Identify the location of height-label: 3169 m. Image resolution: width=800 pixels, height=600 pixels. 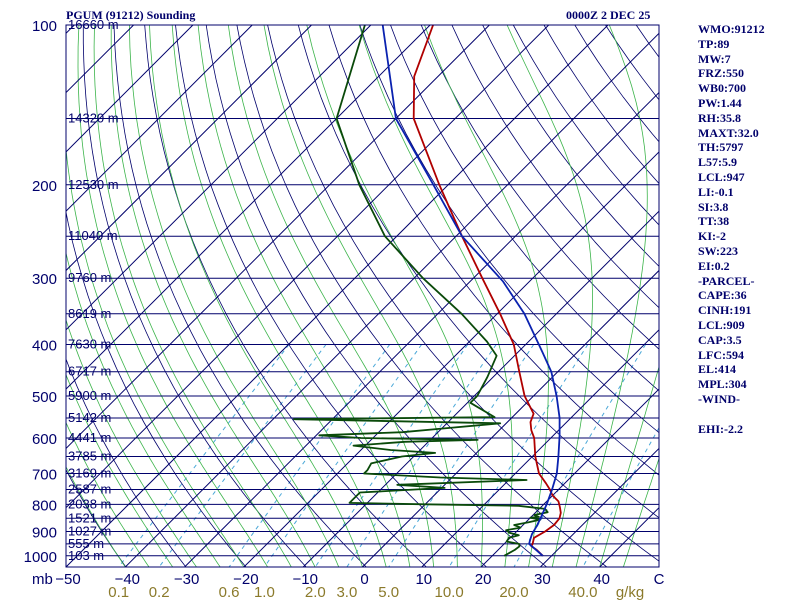
(89, 473).